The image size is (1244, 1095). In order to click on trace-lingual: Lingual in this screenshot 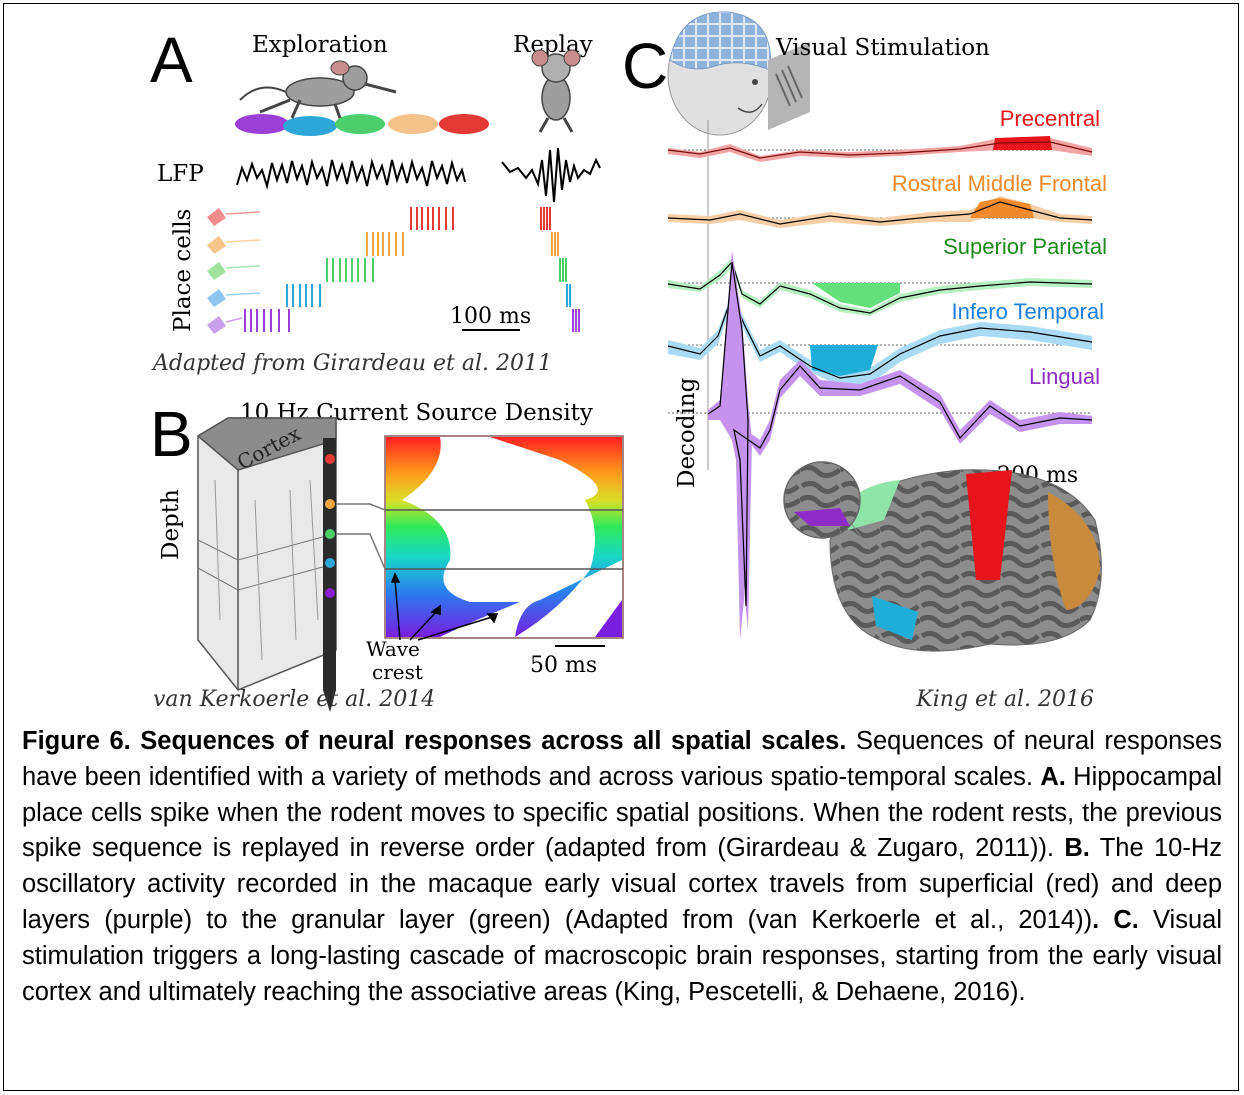, I will do `click(884, 445)`.